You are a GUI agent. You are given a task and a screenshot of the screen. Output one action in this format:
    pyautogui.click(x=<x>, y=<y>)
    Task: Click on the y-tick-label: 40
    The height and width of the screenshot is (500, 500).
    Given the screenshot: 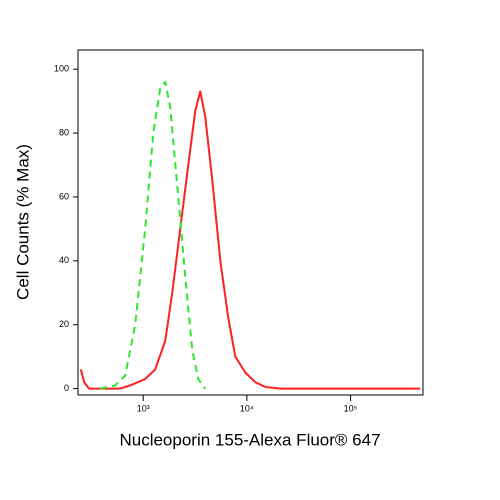 What is the action you would take?
    pyautogui.click(x=64, y=260)
    